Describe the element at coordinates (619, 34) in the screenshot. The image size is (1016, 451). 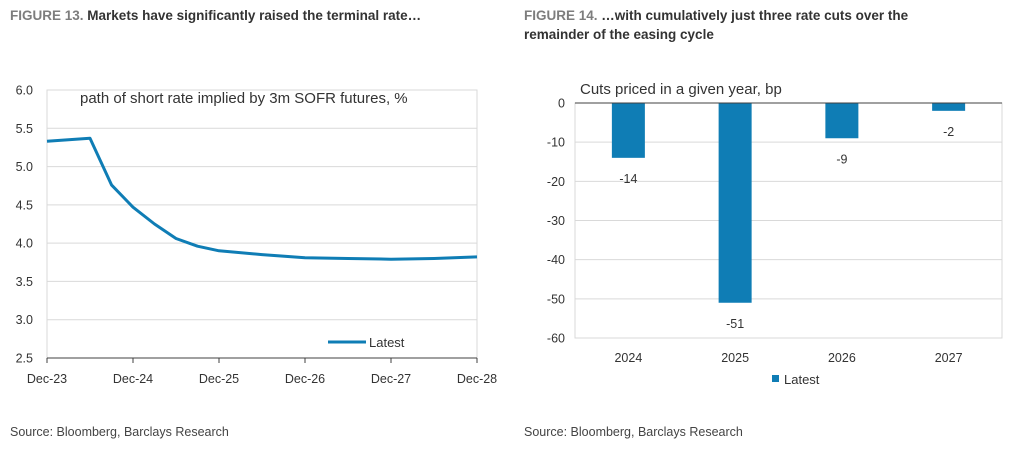
I see `figure-14-title-line-2: remainder of the easing cycle` at that location.